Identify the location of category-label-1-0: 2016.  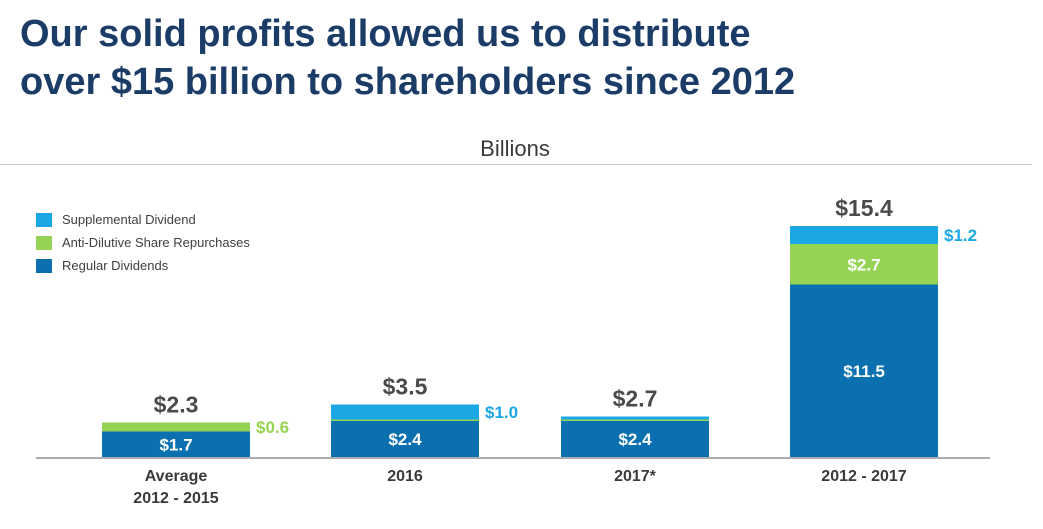
(405, 476).